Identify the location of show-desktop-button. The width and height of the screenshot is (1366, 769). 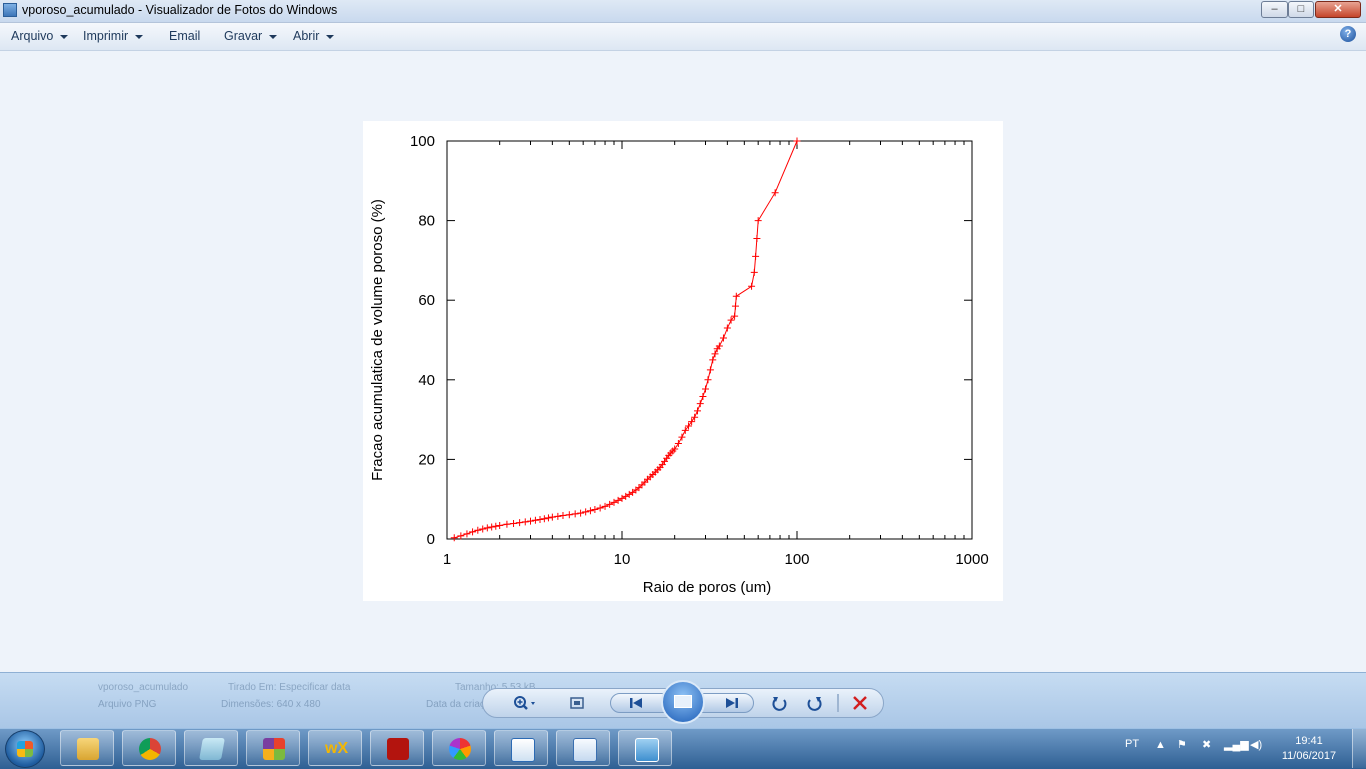
(1359, 748).